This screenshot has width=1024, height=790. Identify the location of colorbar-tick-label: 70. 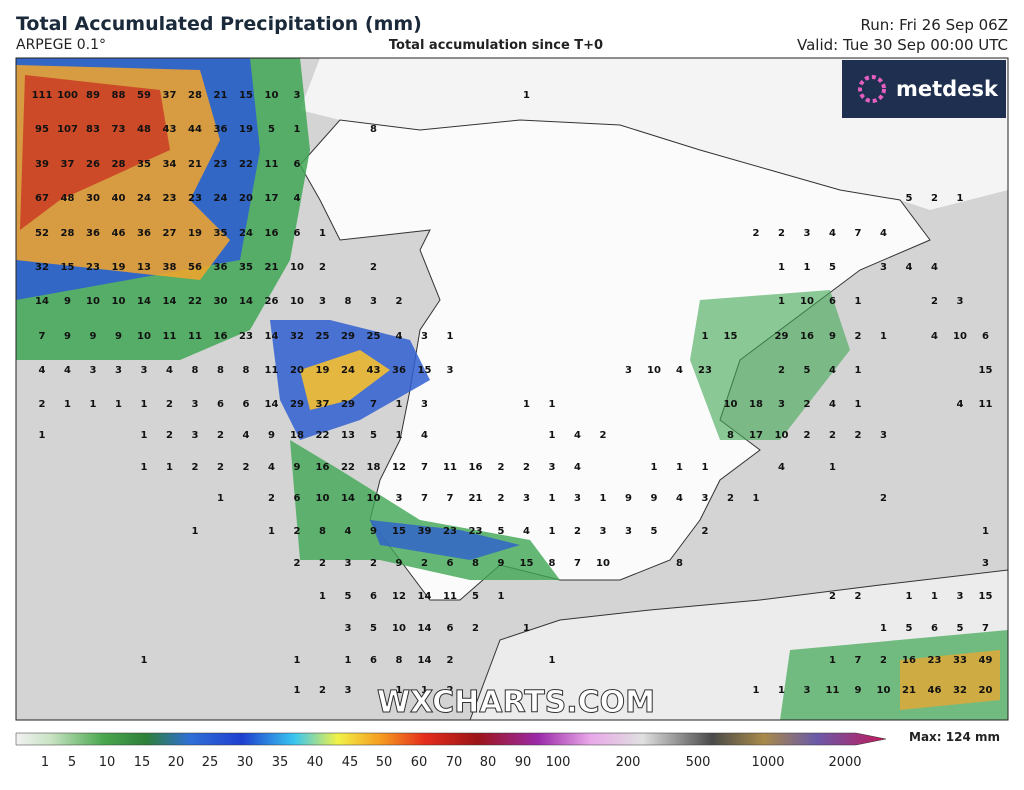
(454, 762).